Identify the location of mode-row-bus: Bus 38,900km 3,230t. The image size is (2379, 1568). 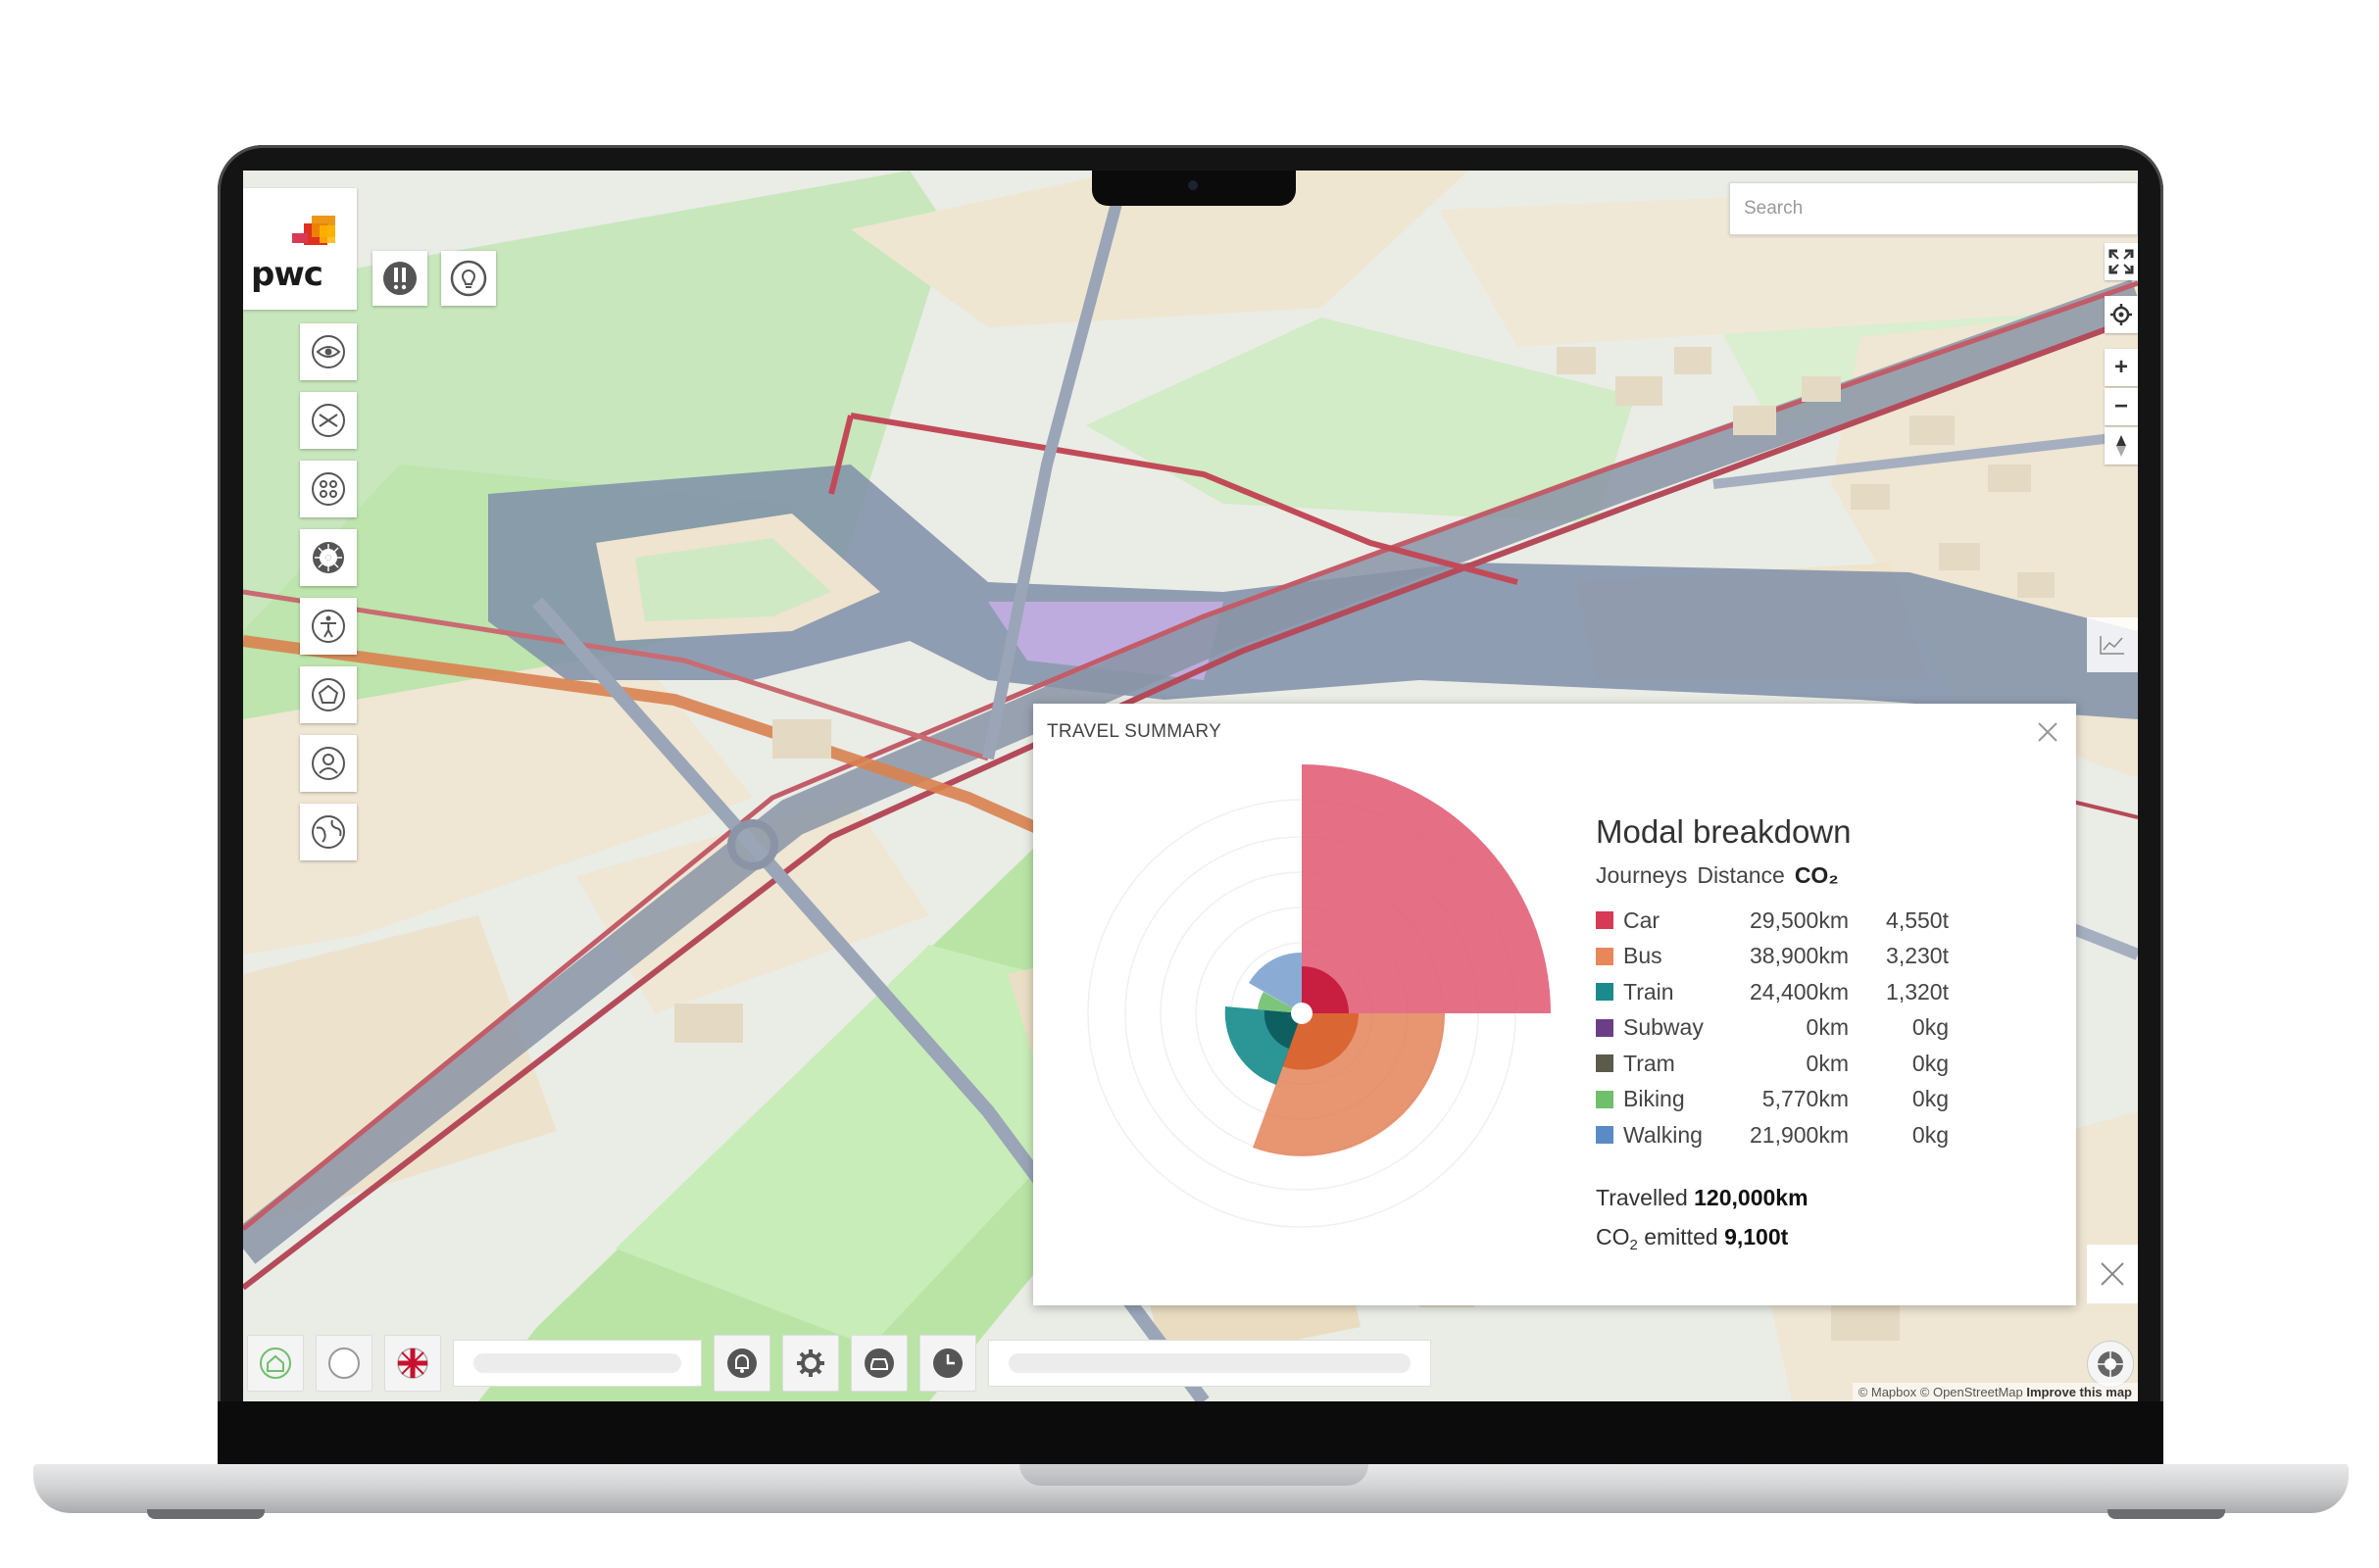
(1821, 957).